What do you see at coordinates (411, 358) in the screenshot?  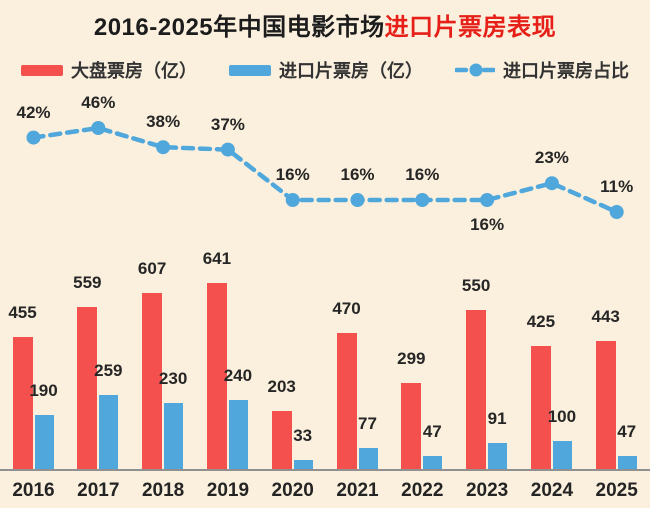 I see `total-value-label: 299` at bounding box center [411, 358].